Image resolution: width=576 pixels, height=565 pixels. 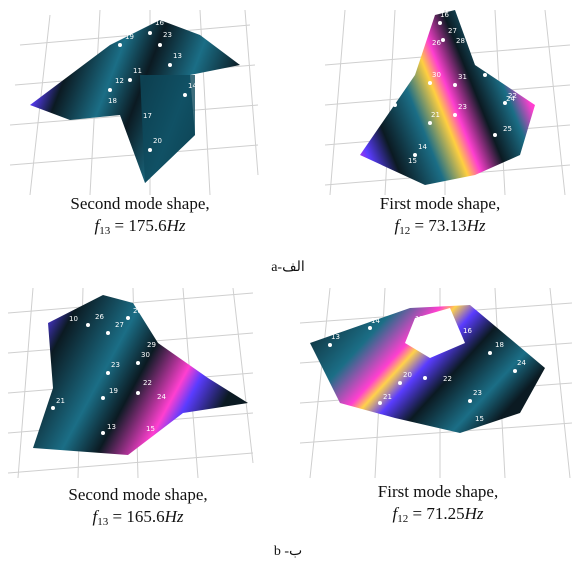 I want to click on frequency-formula: f12 = 71.25Hz, so click(x=438, y=514).